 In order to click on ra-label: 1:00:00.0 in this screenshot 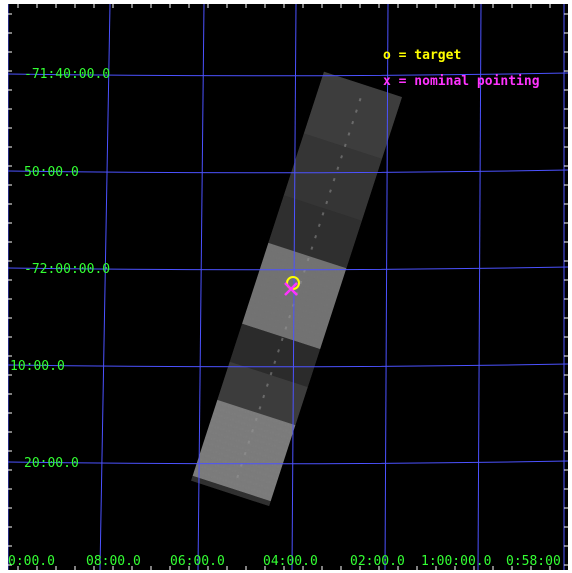, I will do `click(456, 561)`.